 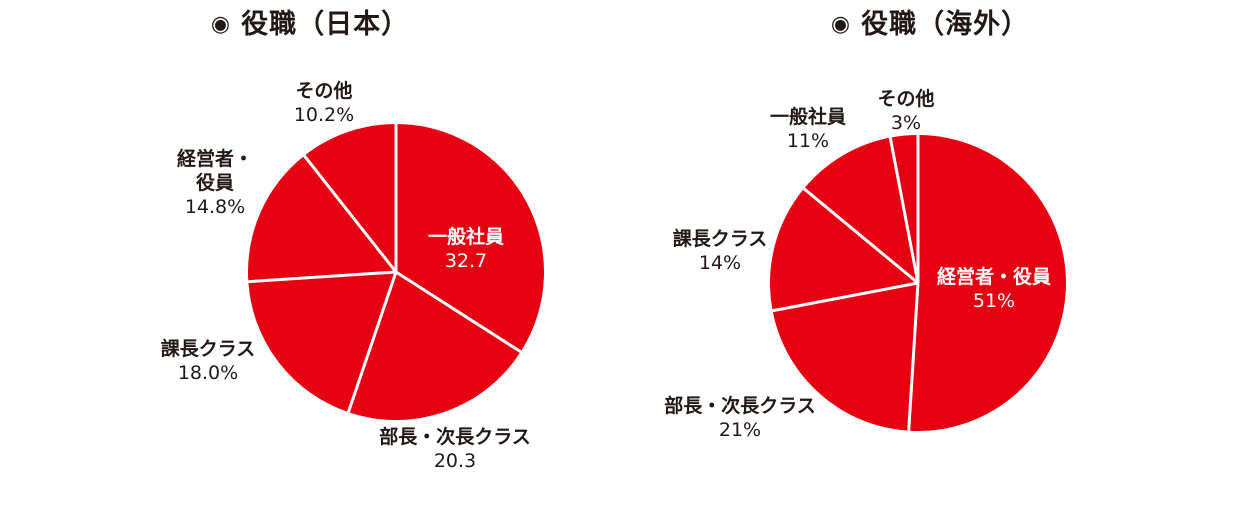 I want to click on slice-label: 部長・次長クラス 20.3, so click(x=455, y=448).